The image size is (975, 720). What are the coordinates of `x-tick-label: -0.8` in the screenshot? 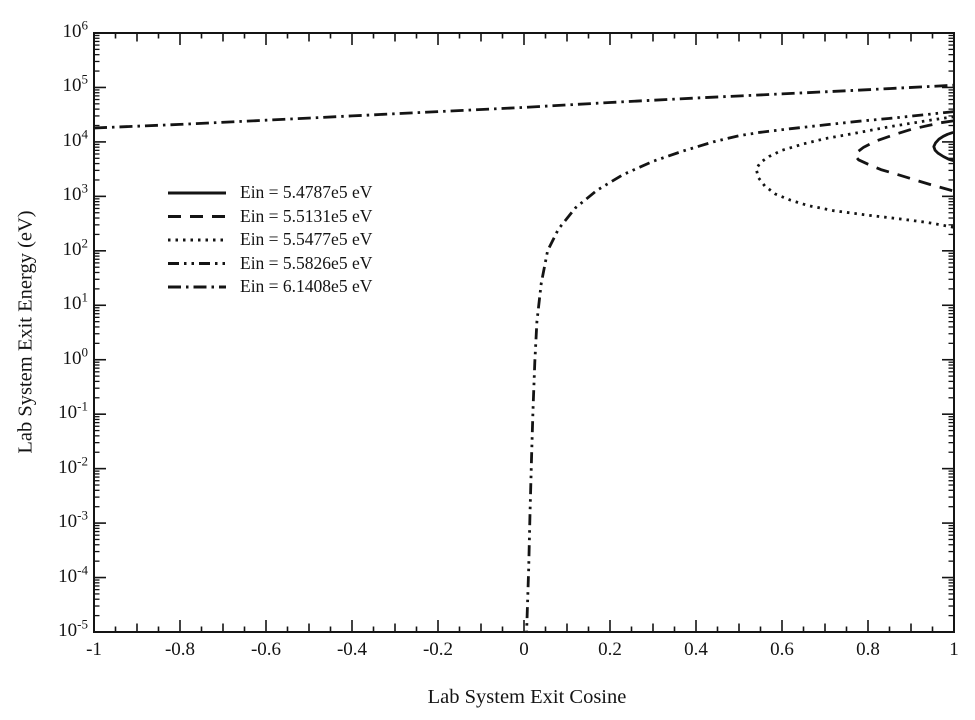 It's located at (180, 649).